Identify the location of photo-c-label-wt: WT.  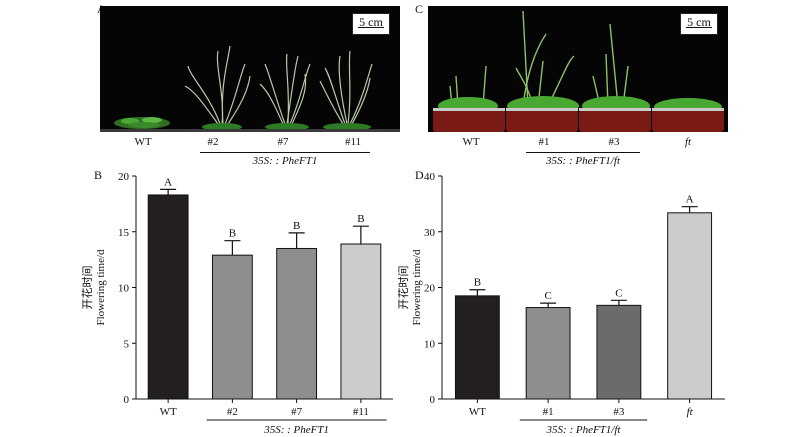
(471, 142).